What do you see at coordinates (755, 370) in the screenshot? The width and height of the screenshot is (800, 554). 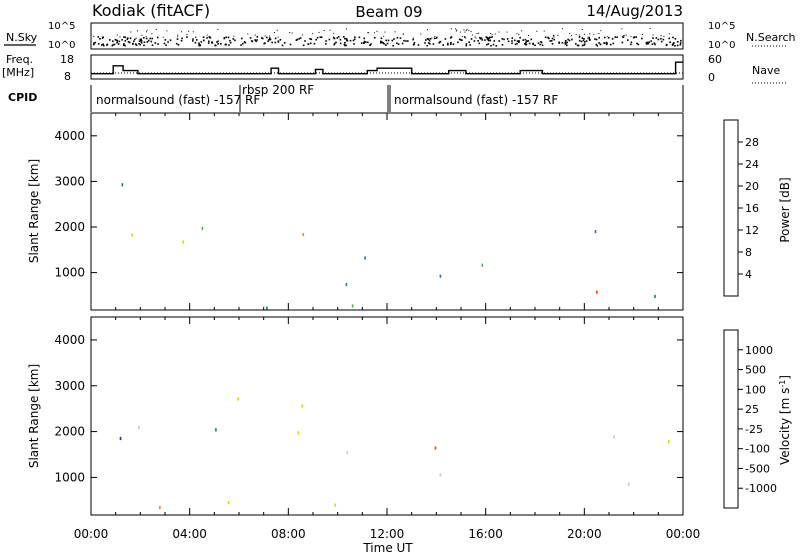 I see `velocity-colorbar-tick-label: 500` at bounding box center [755, 370].